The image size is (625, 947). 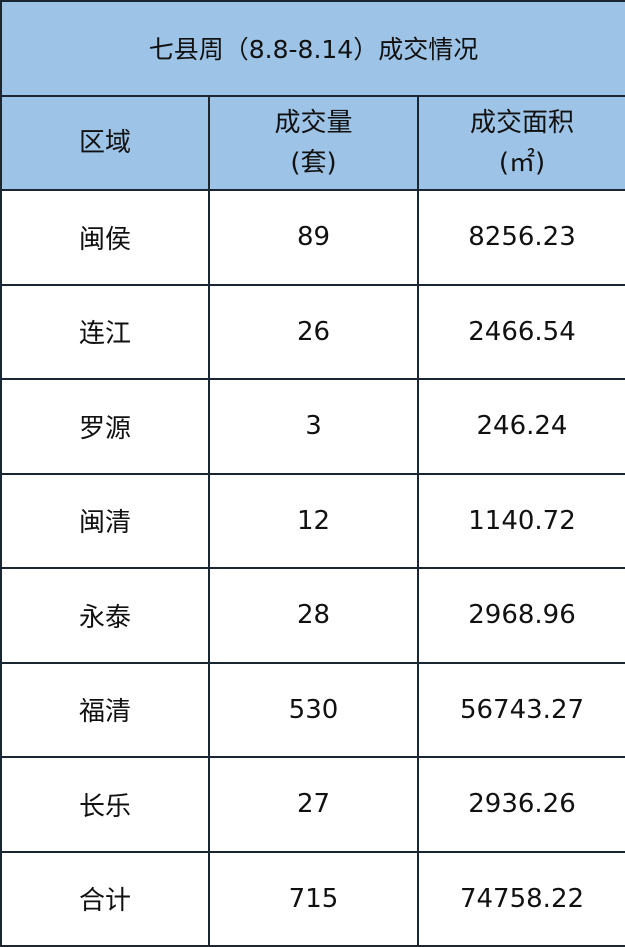 I want to click on table-row: 闽清 12 1140.72, so click(x=312, y=520).